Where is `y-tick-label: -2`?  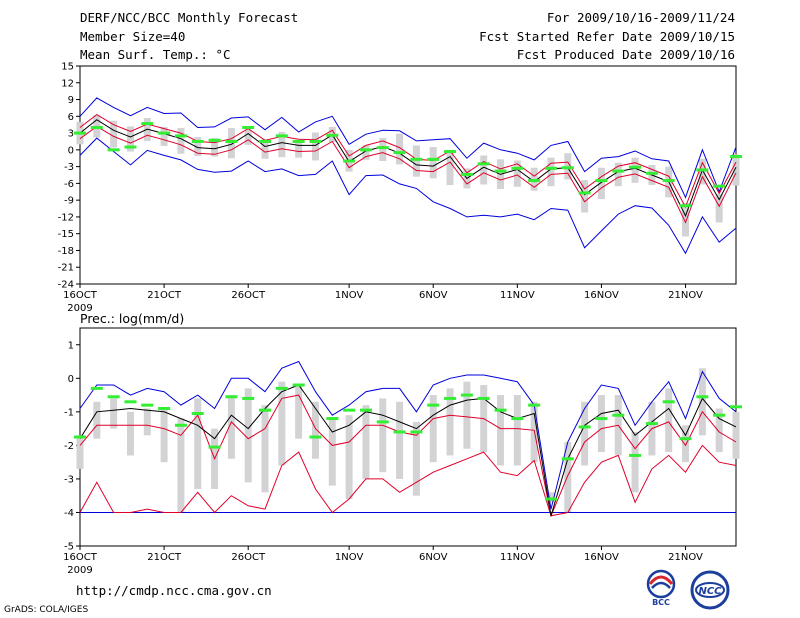
y-tick-label: -2 is located at coordinates (69, 446).